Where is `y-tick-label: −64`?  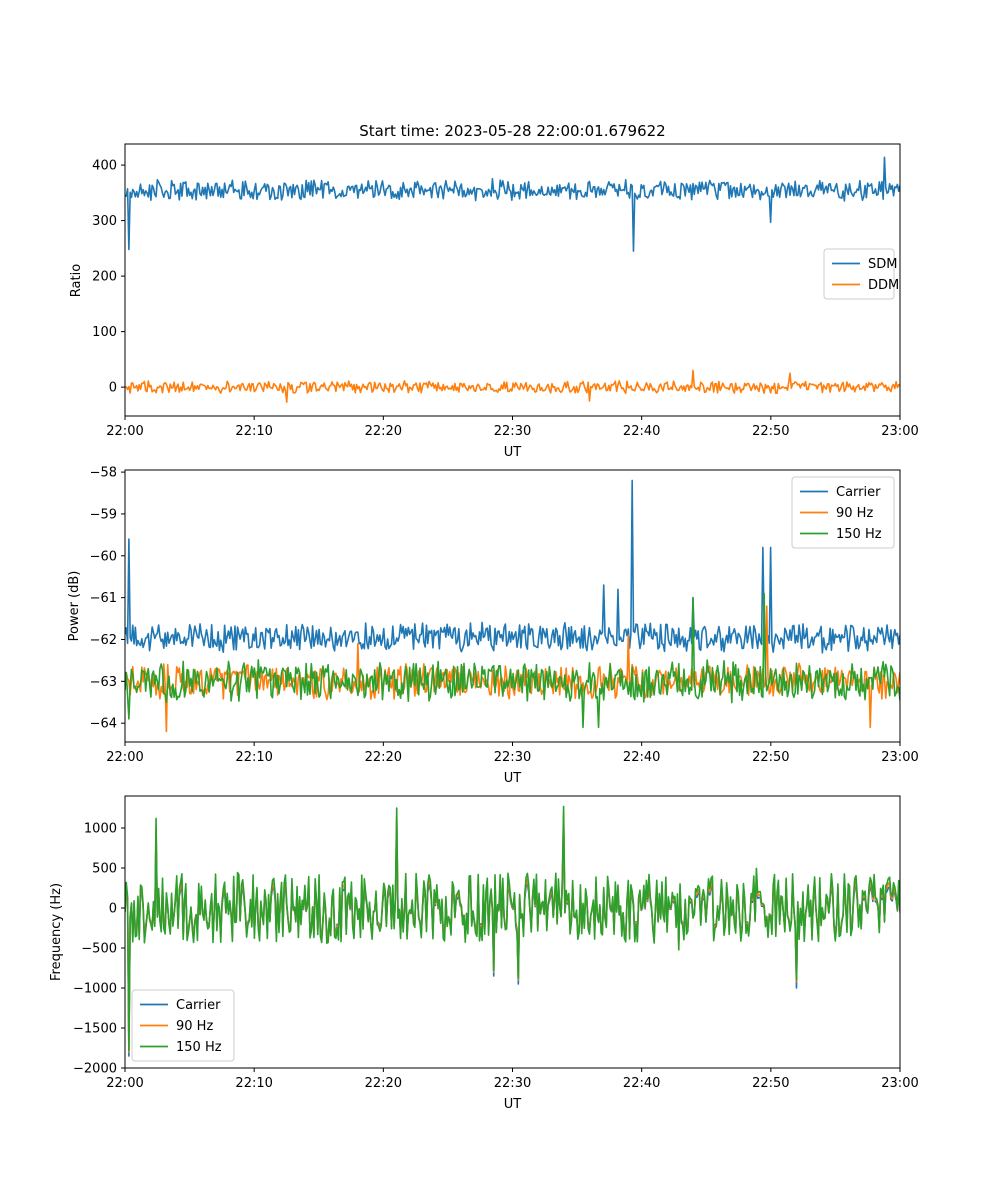
y-tick-label: −64 is located at coordinates (103, 724).